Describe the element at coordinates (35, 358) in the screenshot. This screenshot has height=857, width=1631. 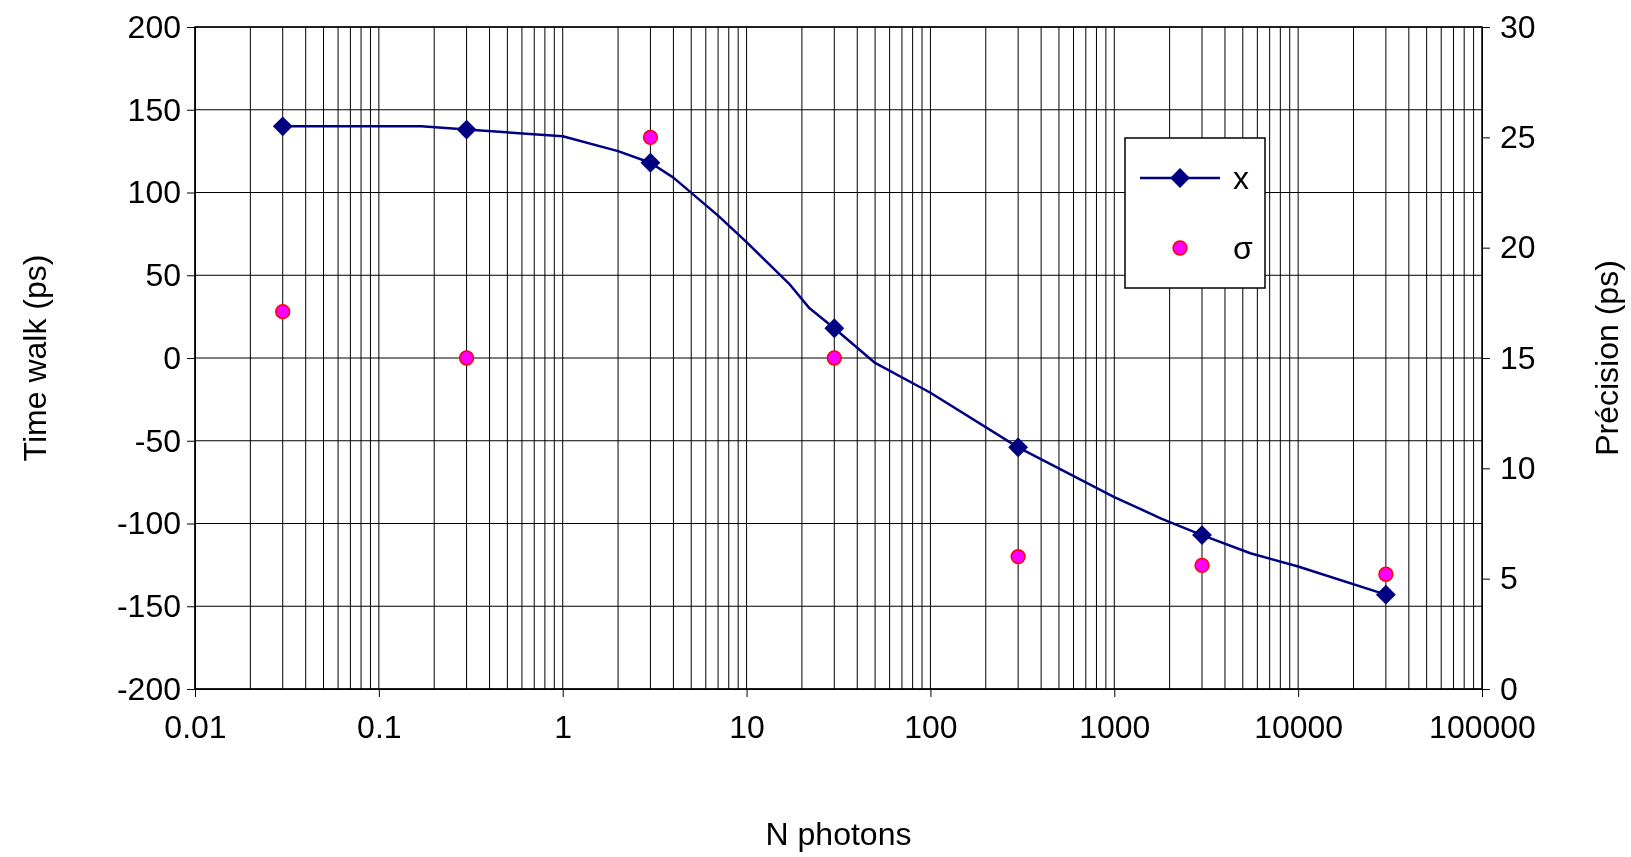
I see `y-axis-title: Time walk (ps)` at that location.